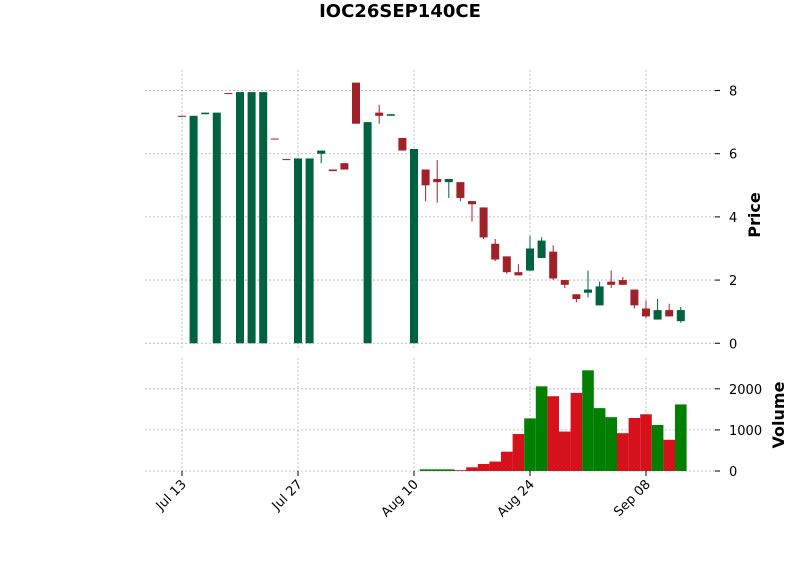  What do you see at coordinates (632, 498) in the screenshot?
I see `x-tick-label: Sep 08` at bounding box center [632, 498].